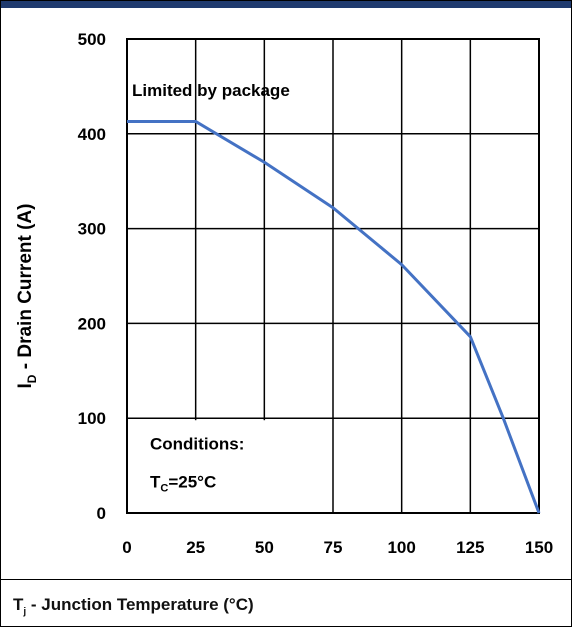 This screenshot has height=627, width=572. I want to click on limited-by-package-annotation: Limited by package, so click(211, 90).